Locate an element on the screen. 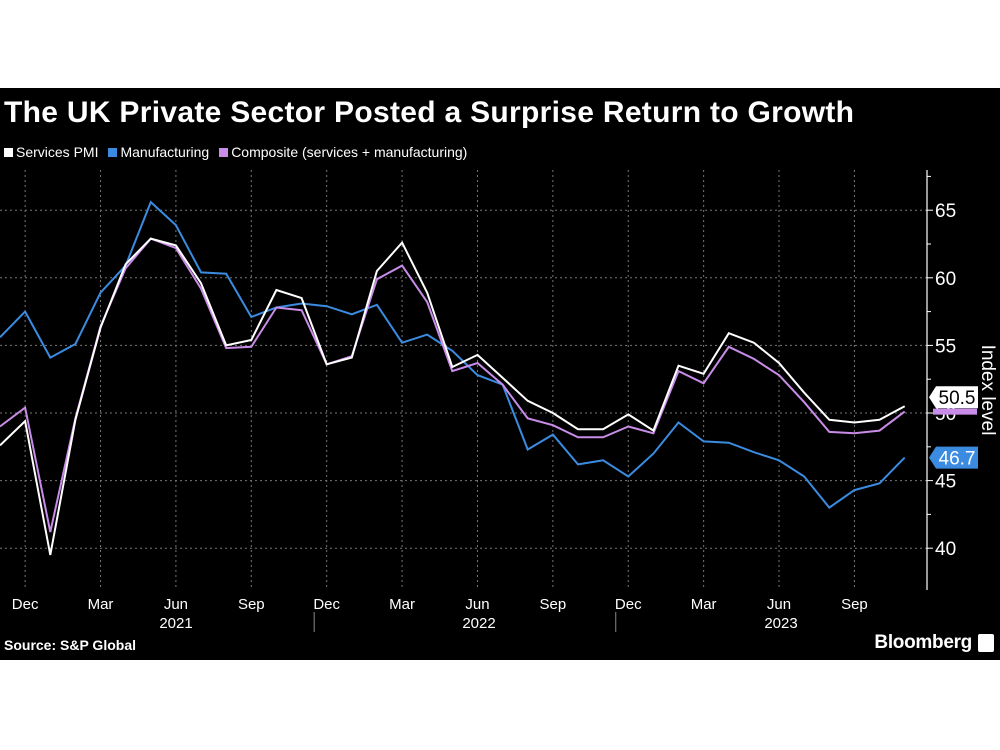 This screenshot has width=1000, height=750. legend-label-composite: Composite (services + manufacturing) is located at coordinates (349, 152).